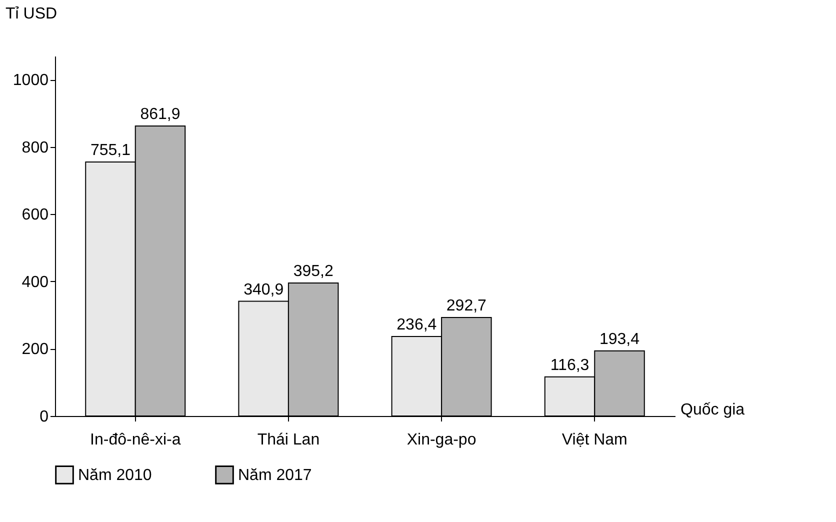 The width and height of the screenshot is (836, 522). Describe the element at coordinates (35, 282) in the screenshot. I see `y-tick-label: 400` at that location.